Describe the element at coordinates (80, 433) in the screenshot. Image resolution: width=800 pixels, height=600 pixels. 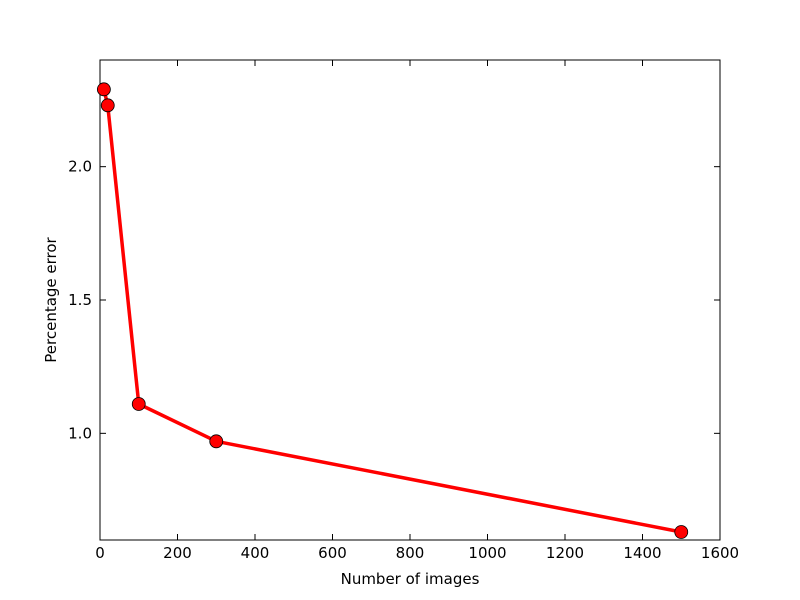
I see `y-tick-label: 1.0` at that location.